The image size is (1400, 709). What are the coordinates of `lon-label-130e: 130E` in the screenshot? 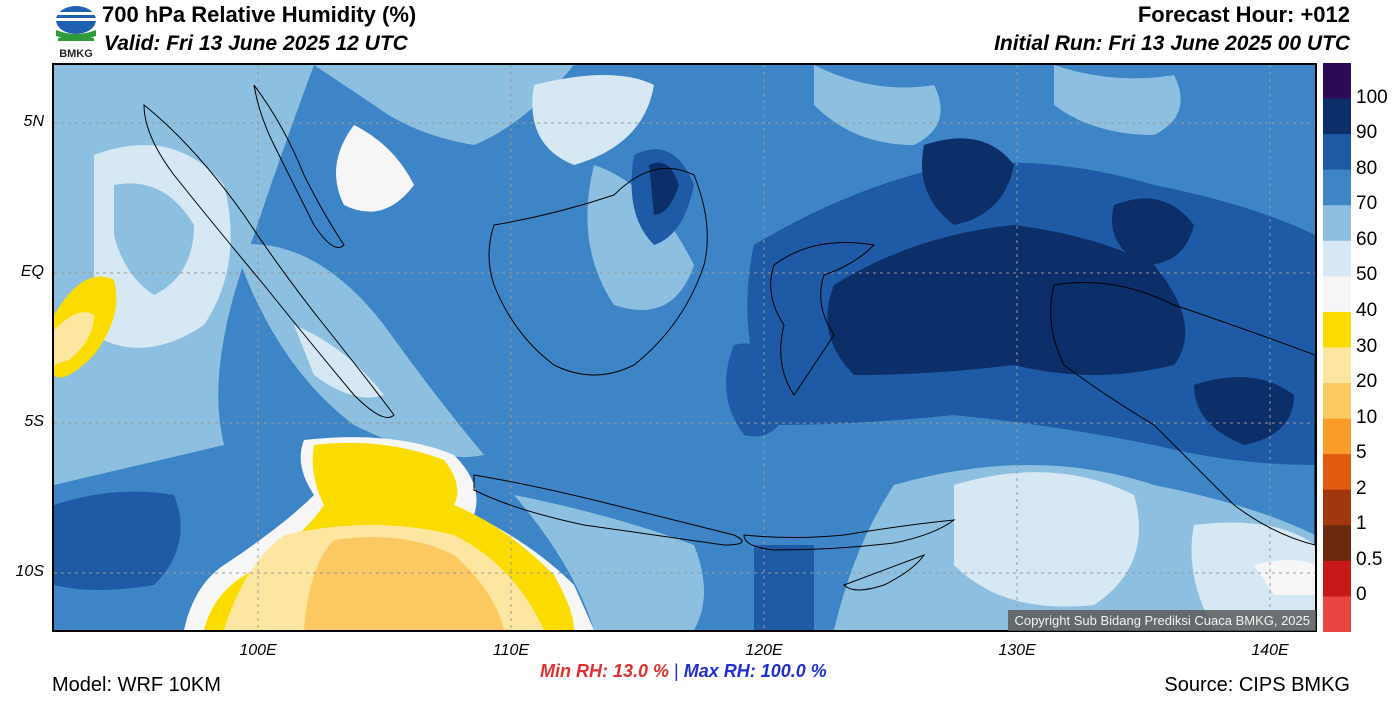 It's located at (1017, 650).